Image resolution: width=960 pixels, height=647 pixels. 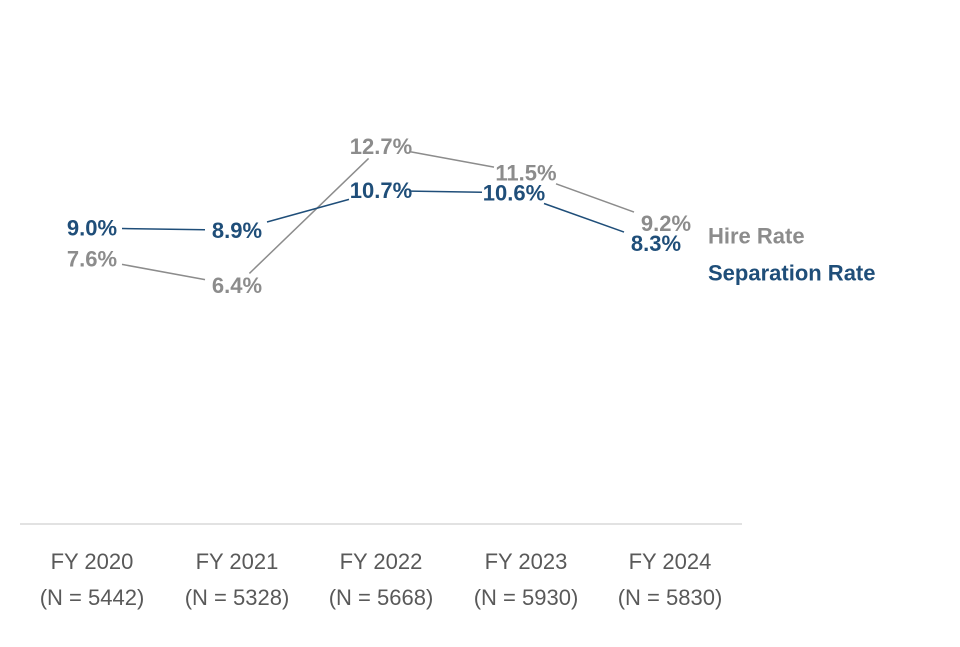 I want to click on hire-rate-label: 11.5%, so click(x=525, y=172).